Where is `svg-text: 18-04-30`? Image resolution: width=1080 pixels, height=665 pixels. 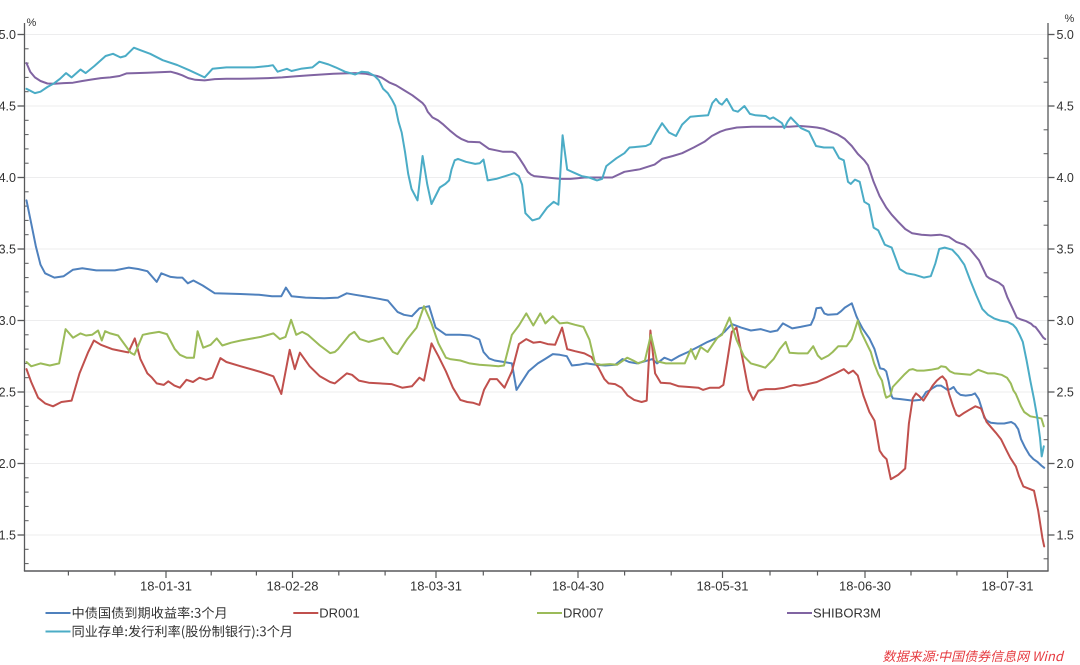
svg-text: 18-04-30 is located at coordinates (578, 586).